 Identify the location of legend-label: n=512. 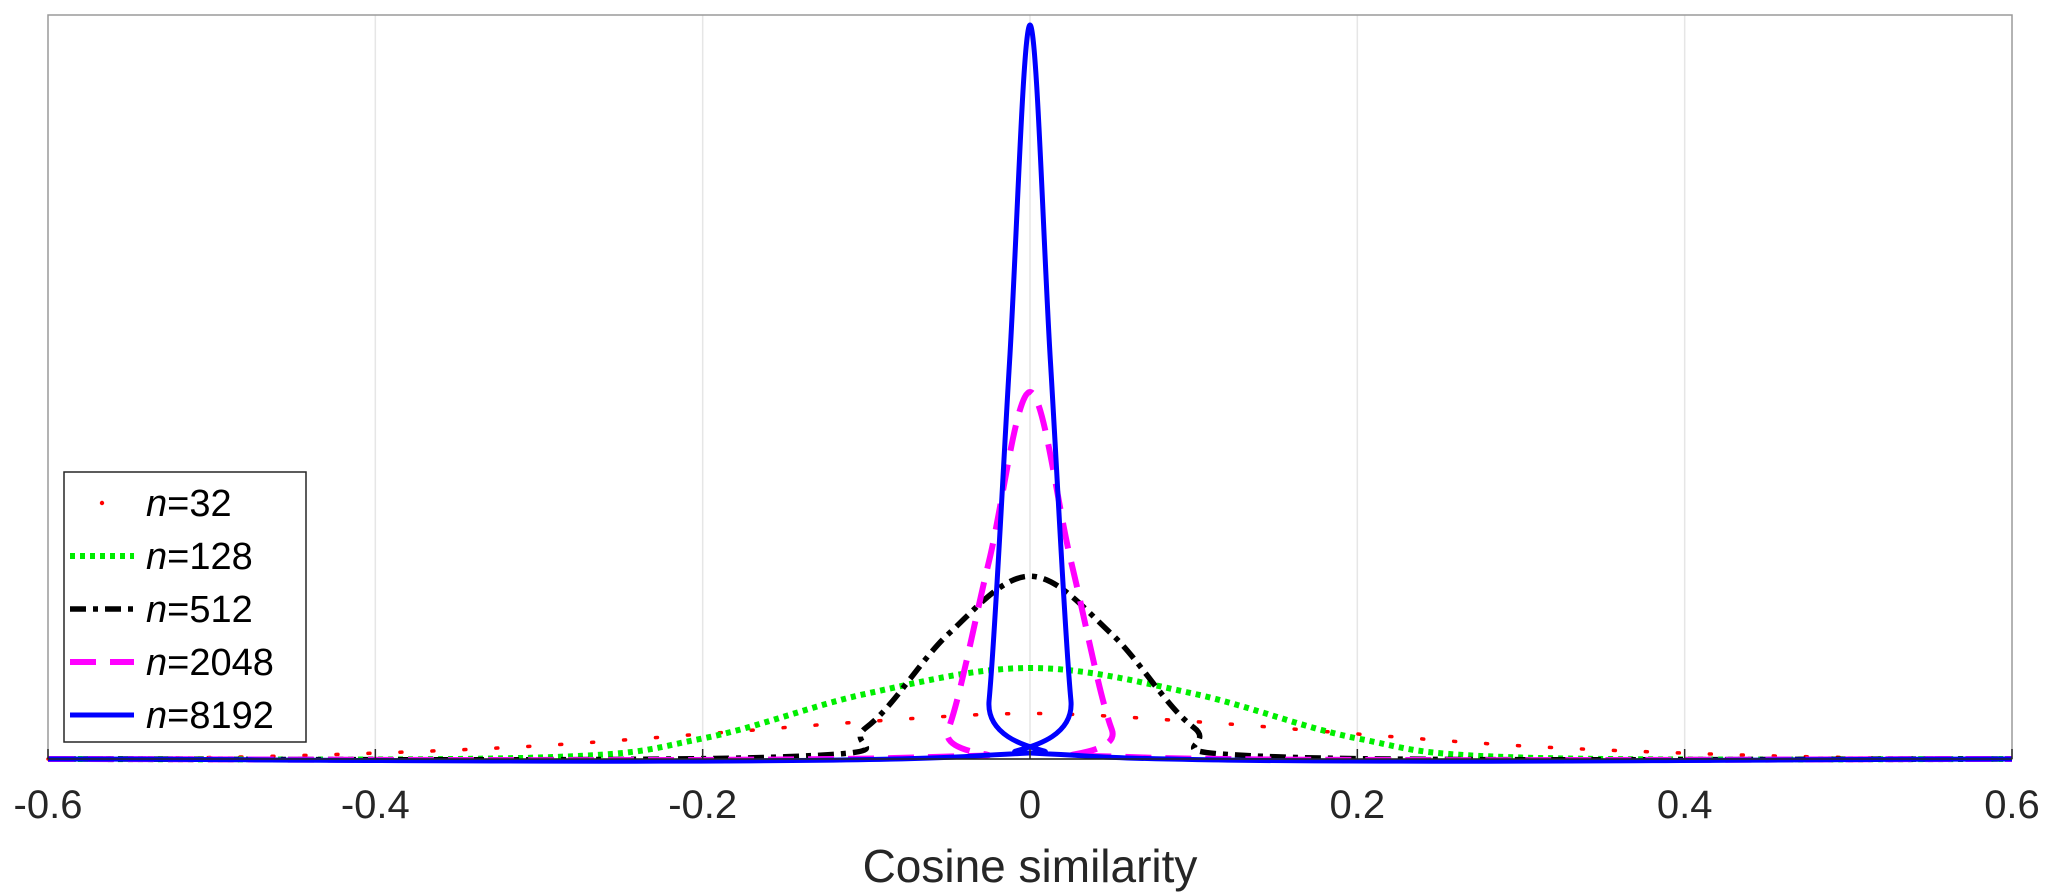
(199, 610).